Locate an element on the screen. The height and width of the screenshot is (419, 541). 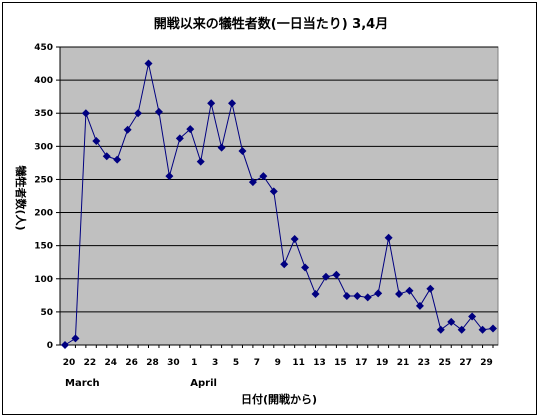
x-tick-label: 9 is located at coordinates (278, 363).